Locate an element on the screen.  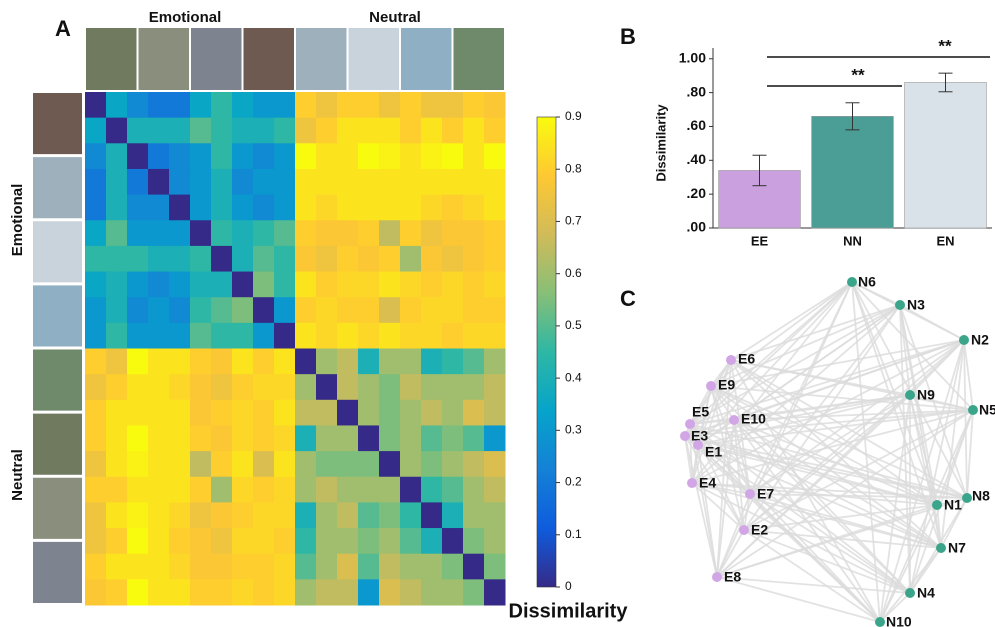
y-axis-label: Dissimilarity is located at coordinates (660, 143).